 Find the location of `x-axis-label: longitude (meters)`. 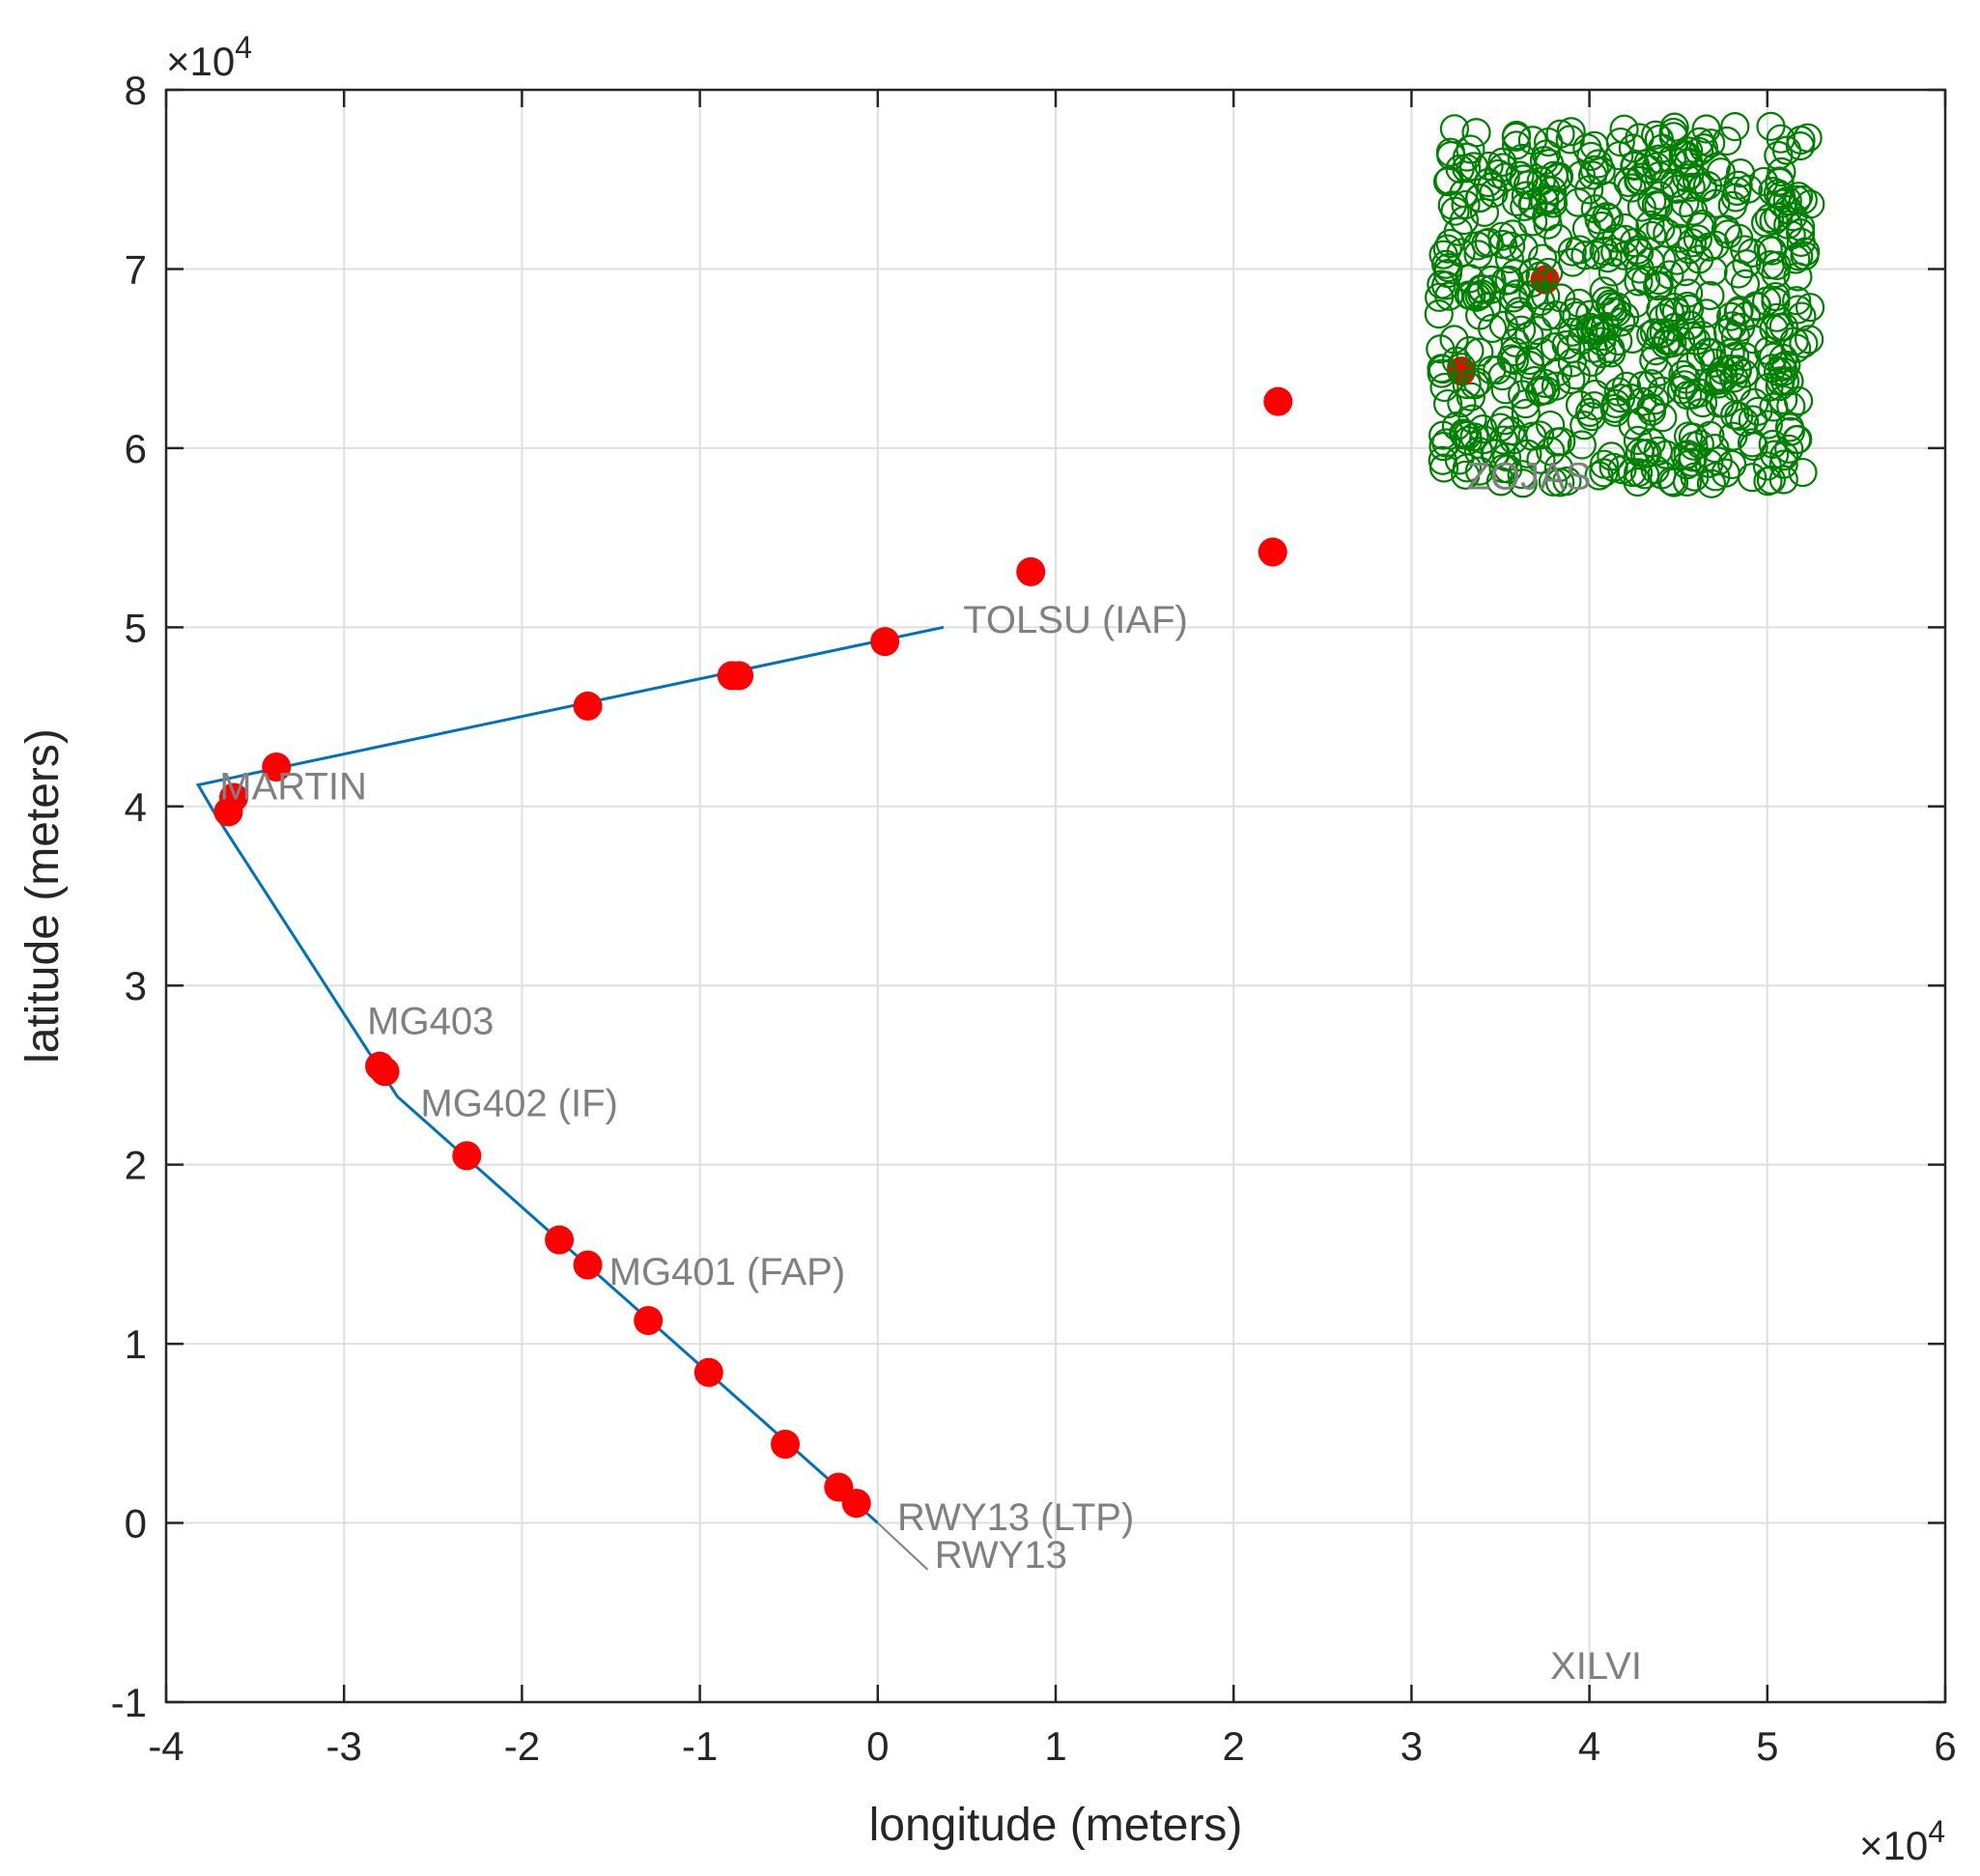

x-axis-label: longitude (meters) is located at coordinates (1056, 1826).